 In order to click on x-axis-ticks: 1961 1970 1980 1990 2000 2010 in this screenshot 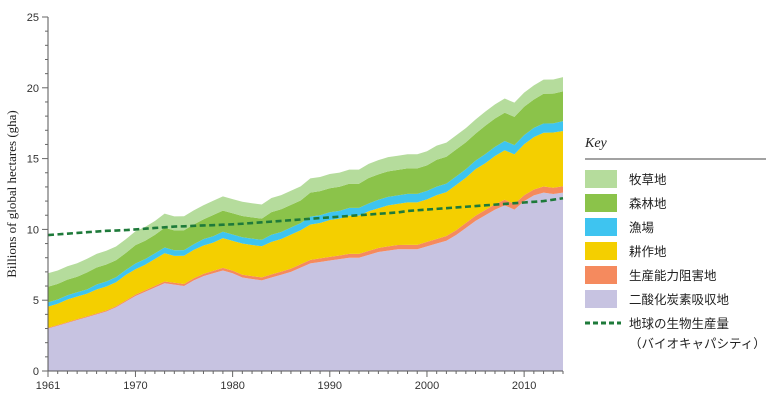, I will do `click(300, 381)`.